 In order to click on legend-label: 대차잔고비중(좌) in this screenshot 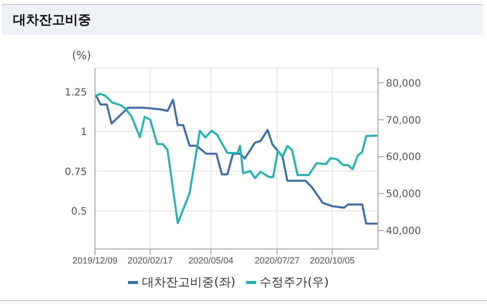, I will do `click(188, 282)`.